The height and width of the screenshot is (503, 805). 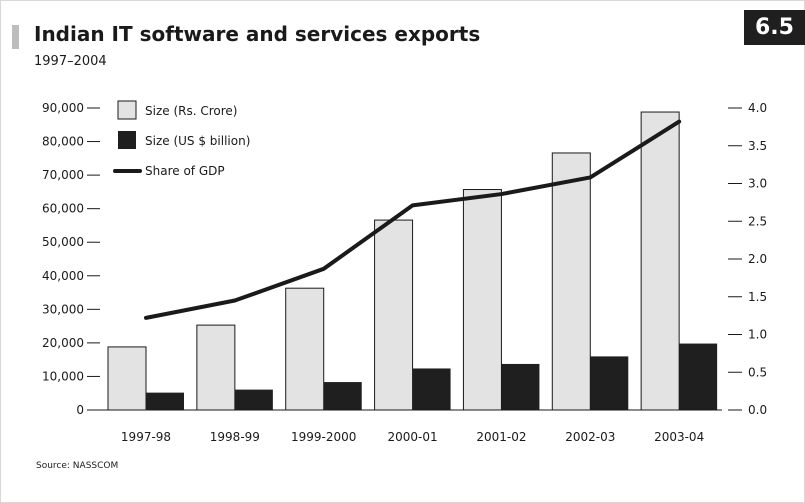 What do you see at coordinates (774, 27) in the screenshot?
I see `figure-number-badge: 6.5` at bounding box center [774, 27].